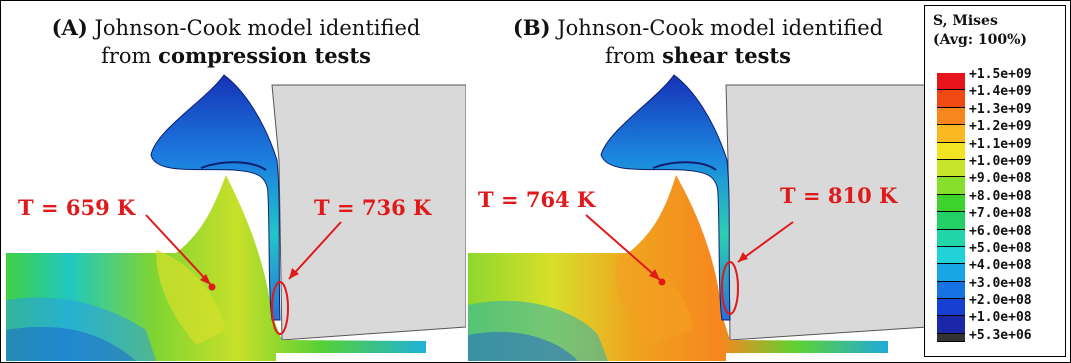 This screenshot has width=1071, height=363. Describe the element at coordinates (315, 250) in the screenshot. I see `panel-a-arrow-right` at that location.